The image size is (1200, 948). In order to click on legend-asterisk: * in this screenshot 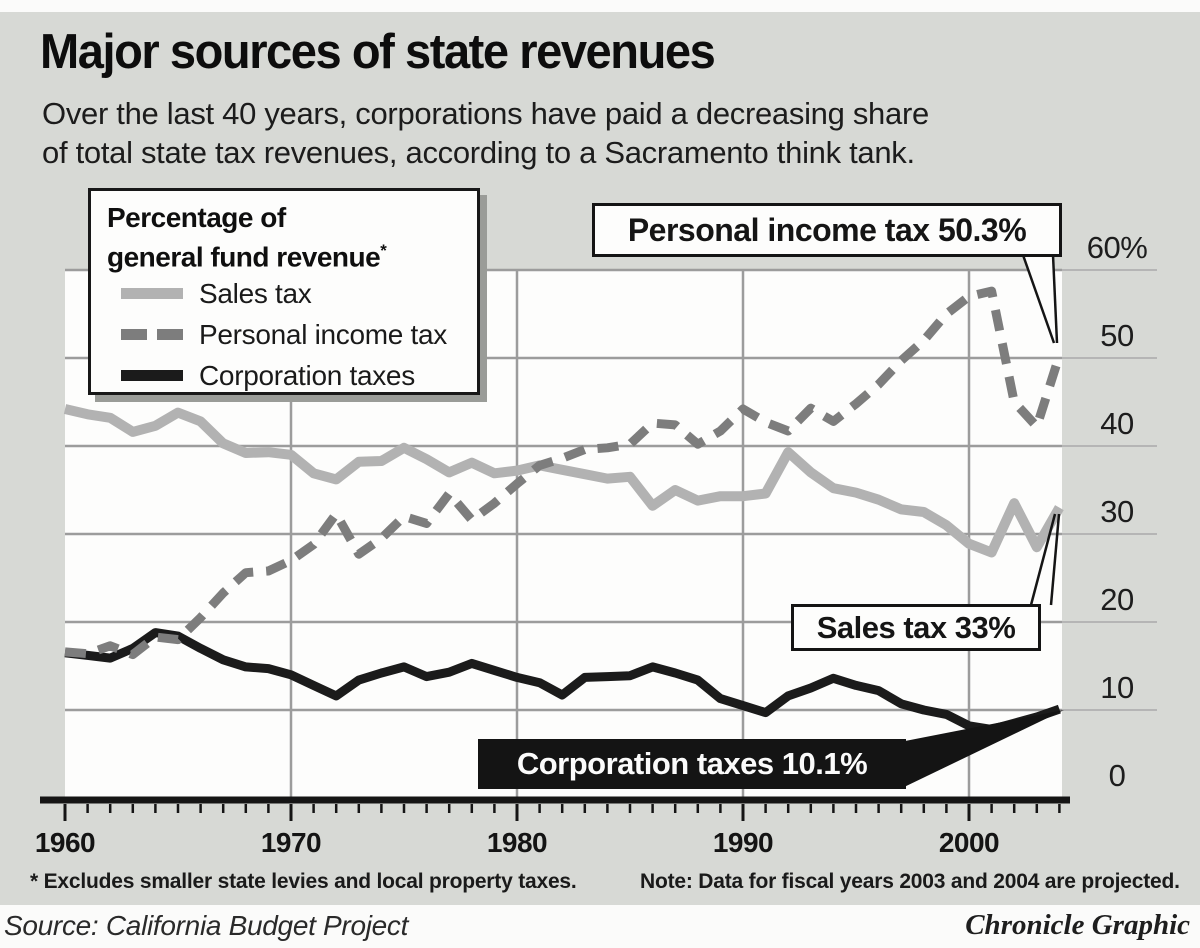, I will do `click(383, 250)`.